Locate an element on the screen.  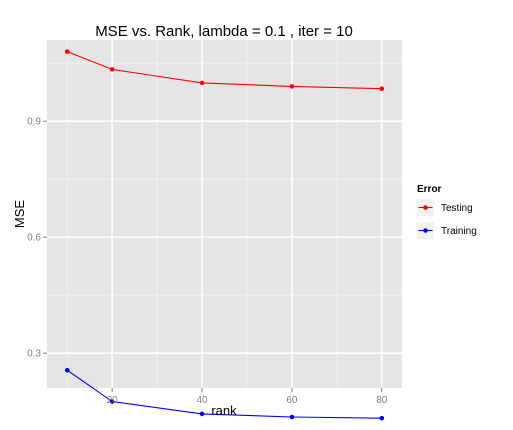
y-axis: 0.3 0.6 0.9 is located at coordinates (37, 238).